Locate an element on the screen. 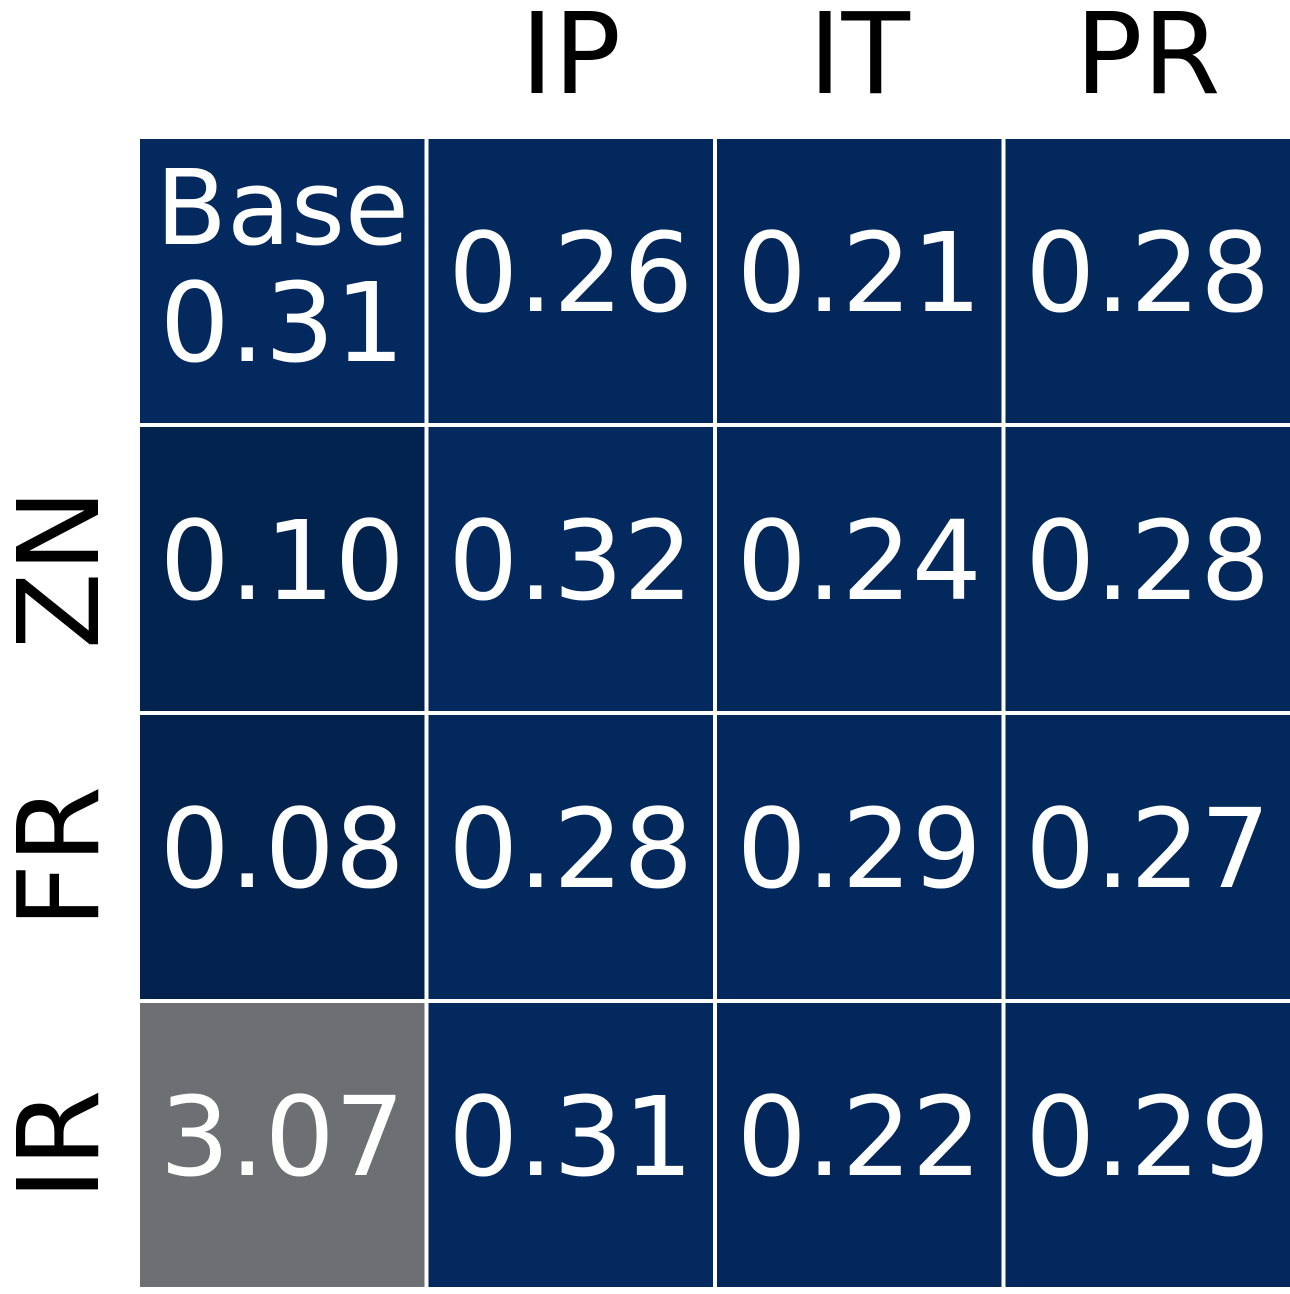 The width and height of the screenshot is (1290, 1294). row-label: IR is located at coordinates (62, 1145).